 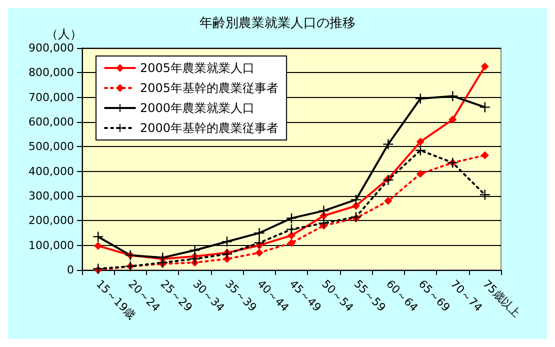 What do you see at coordinates (51, 122) in the screenshot?
I see `y-tick-label: 600,000` at bounding box center [51, 122].